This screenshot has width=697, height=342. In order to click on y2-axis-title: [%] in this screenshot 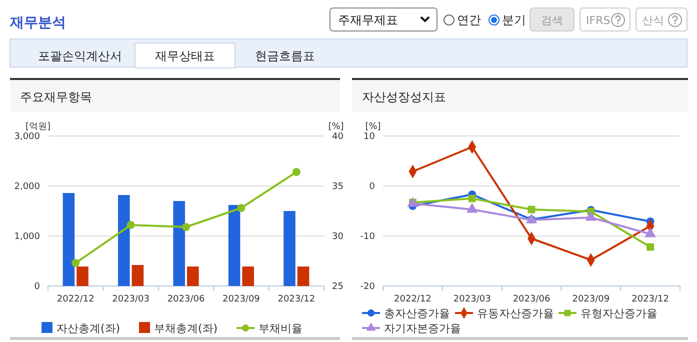, I will do `click(336, 127)`.